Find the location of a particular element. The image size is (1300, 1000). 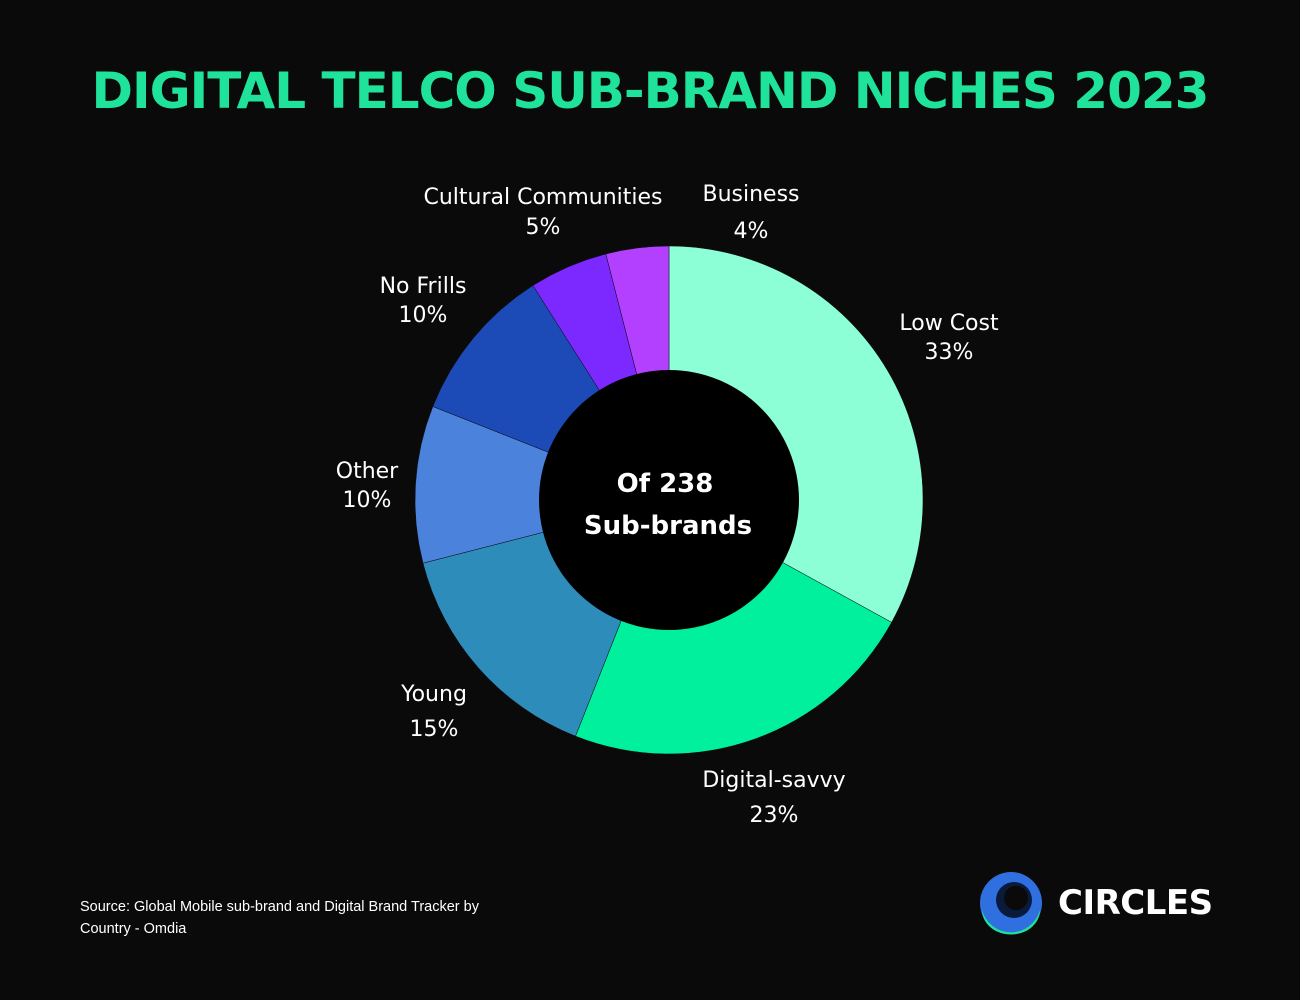

brand-name: CIRCLES is located at coordinates (1135, 903).